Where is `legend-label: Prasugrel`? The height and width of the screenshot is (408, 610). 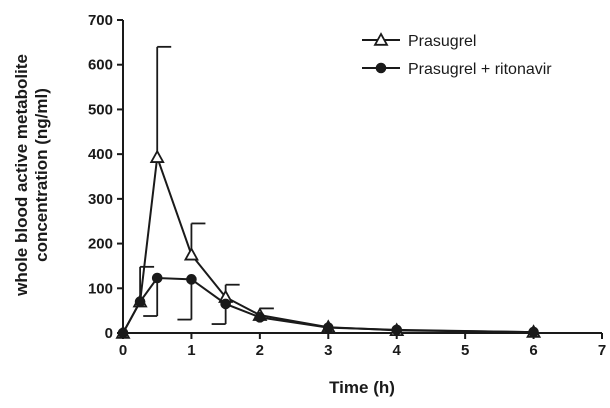 legend-label: Prasugrel is located at coordinates (442, 41).